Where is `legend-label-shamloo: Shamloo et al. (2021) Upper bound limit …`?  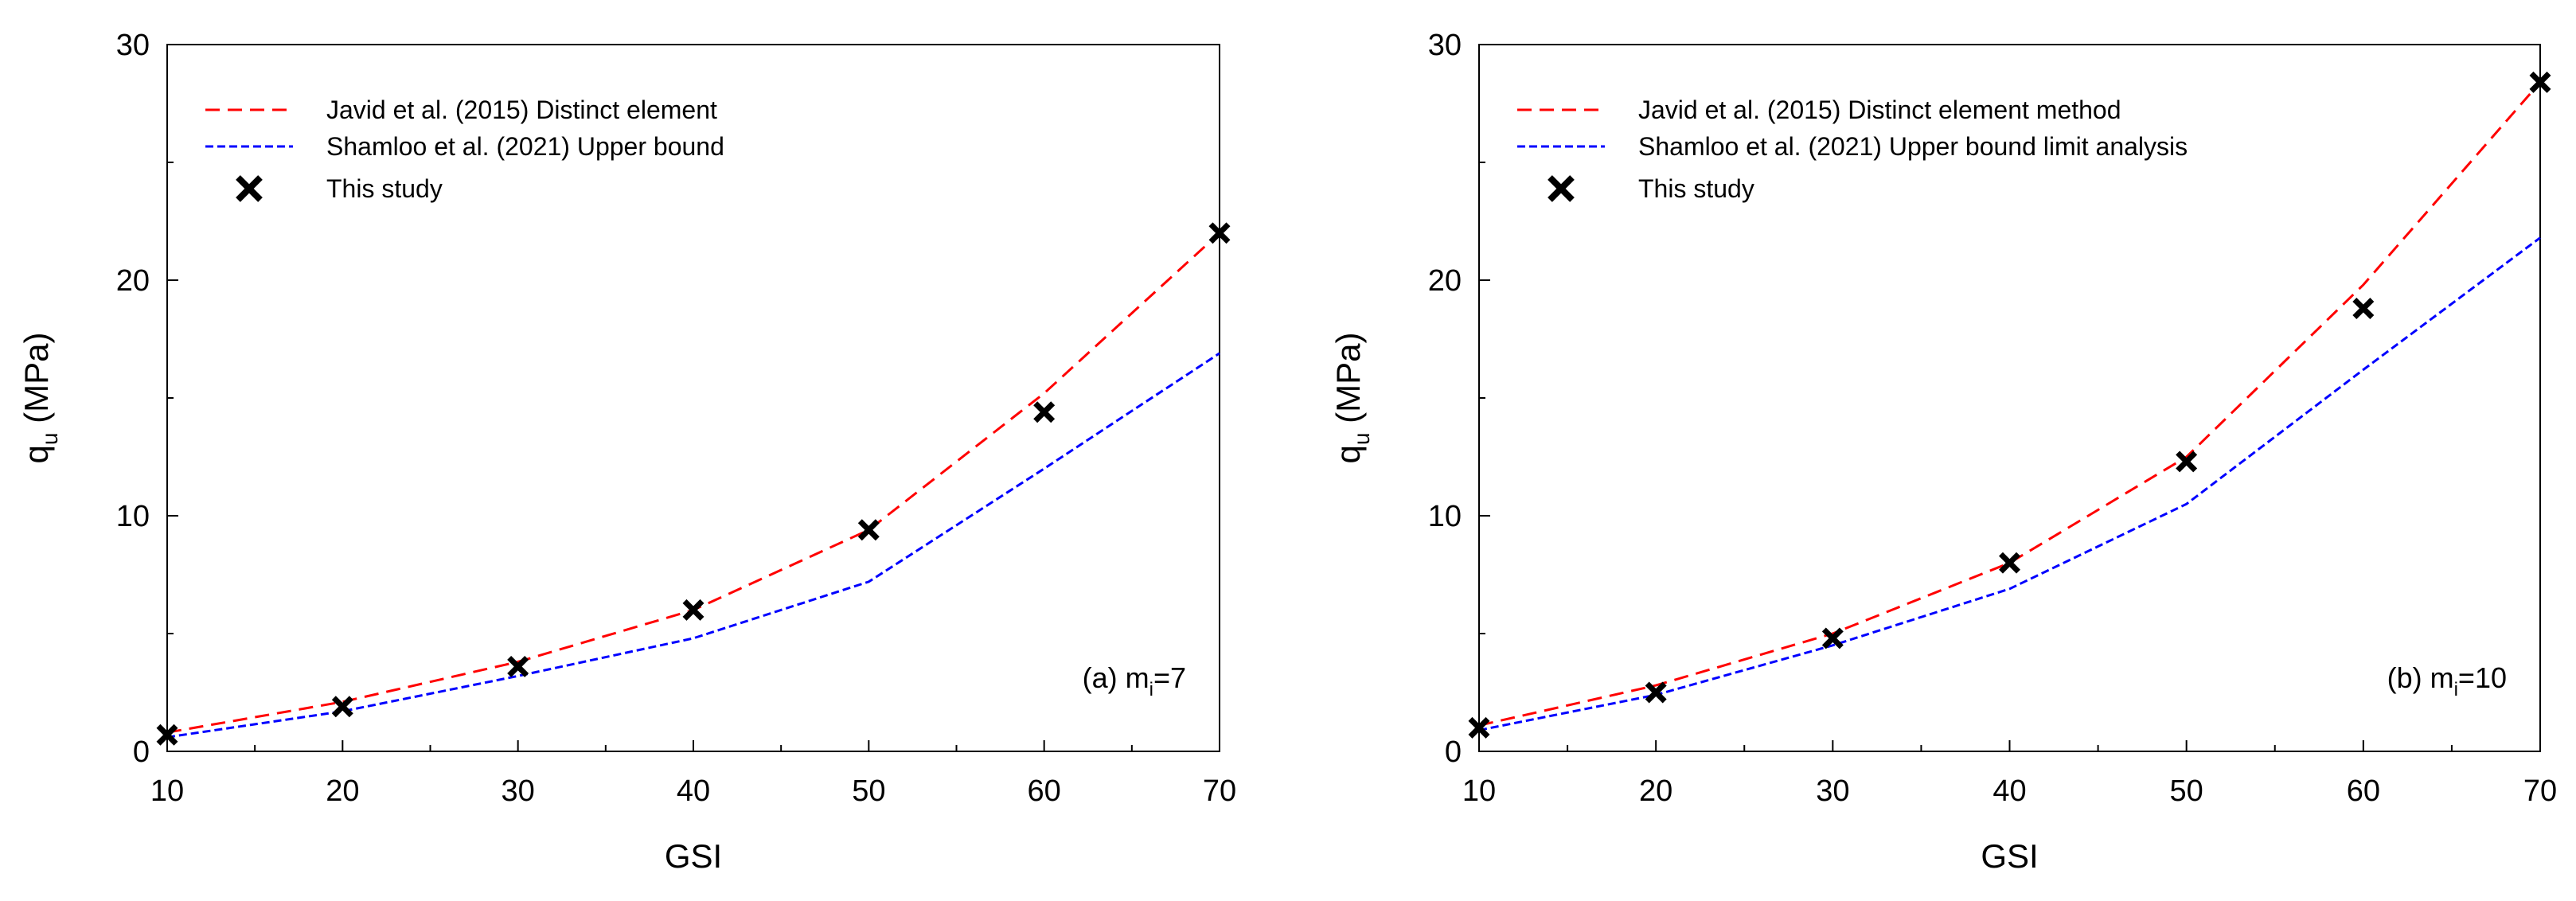 legend-label-shamloo: Shamloo et al. (2021) Upper bound limit … is located at coordinates (1913, 147).